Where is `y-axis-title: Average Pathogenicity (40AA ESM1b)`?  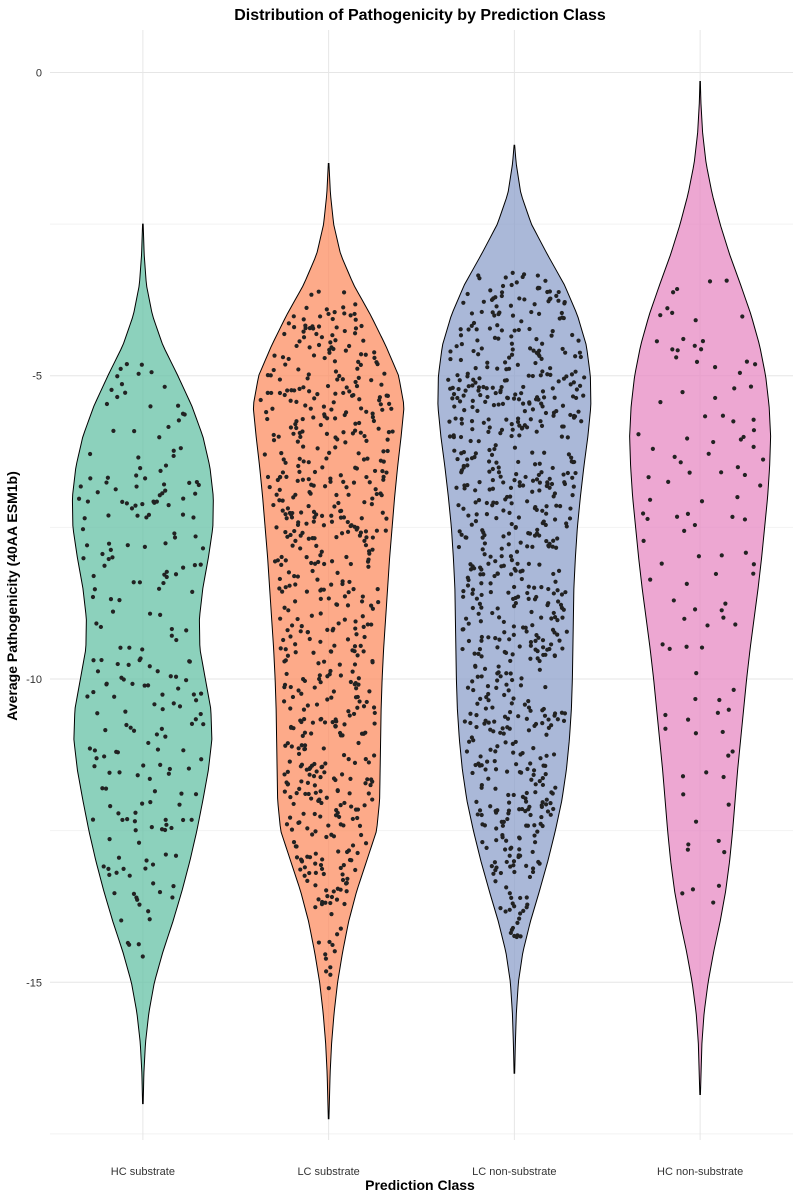 y-axis-title: Average Pathogenicity (40AA ESM1b) is located at coordinates (12, 595).